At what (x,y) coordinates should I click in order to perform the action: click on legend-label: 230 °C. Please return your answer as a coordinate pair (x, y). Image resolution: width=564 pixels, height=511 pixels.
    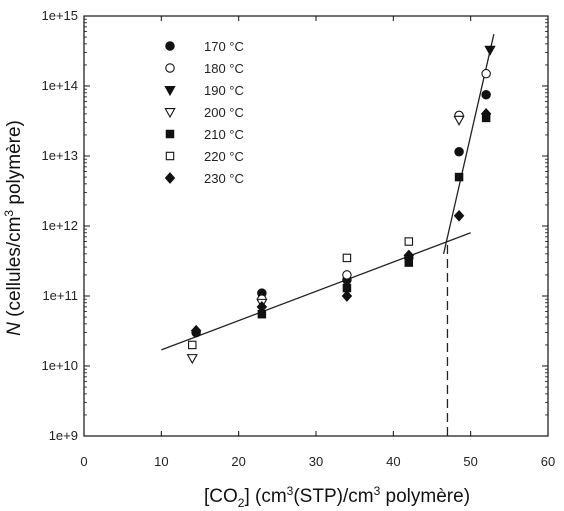
    Looking at the image, I should click on (224, 178).